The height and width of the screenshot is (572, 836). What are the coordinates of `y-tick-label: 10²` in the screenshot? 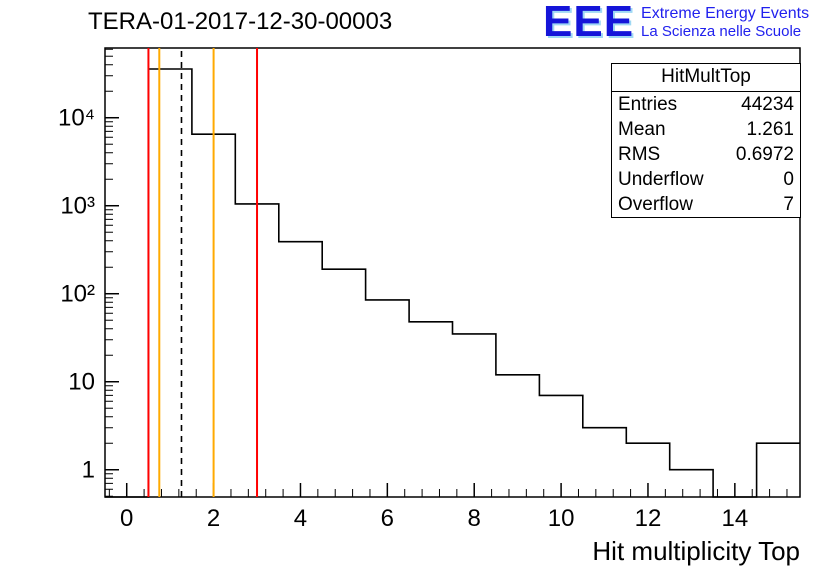 It's located at (77, 294).